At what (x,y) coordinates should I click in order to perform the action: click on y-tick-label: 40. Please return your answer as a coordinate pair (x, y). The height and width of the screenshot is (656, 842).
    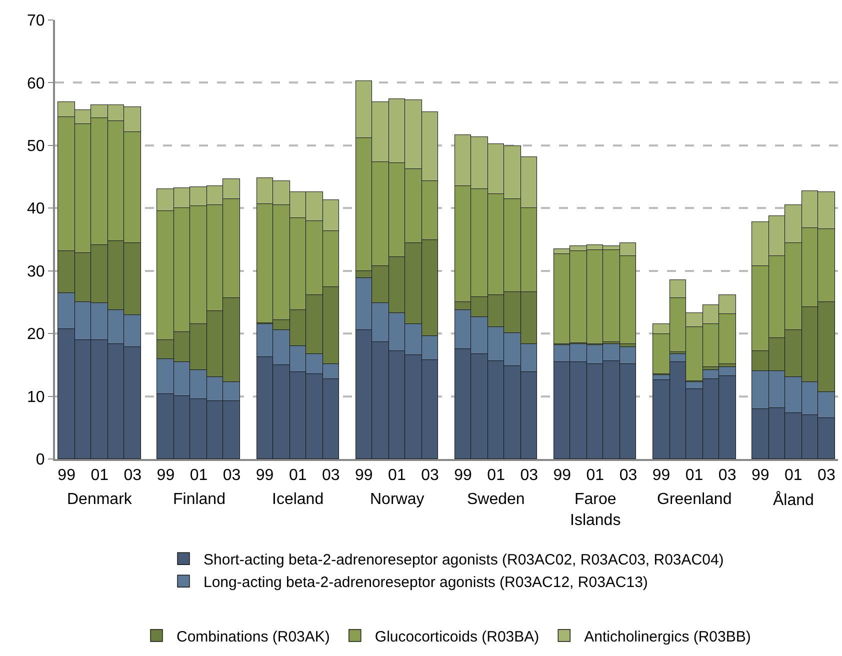
    Looking at the image, I should click on (36, 209).